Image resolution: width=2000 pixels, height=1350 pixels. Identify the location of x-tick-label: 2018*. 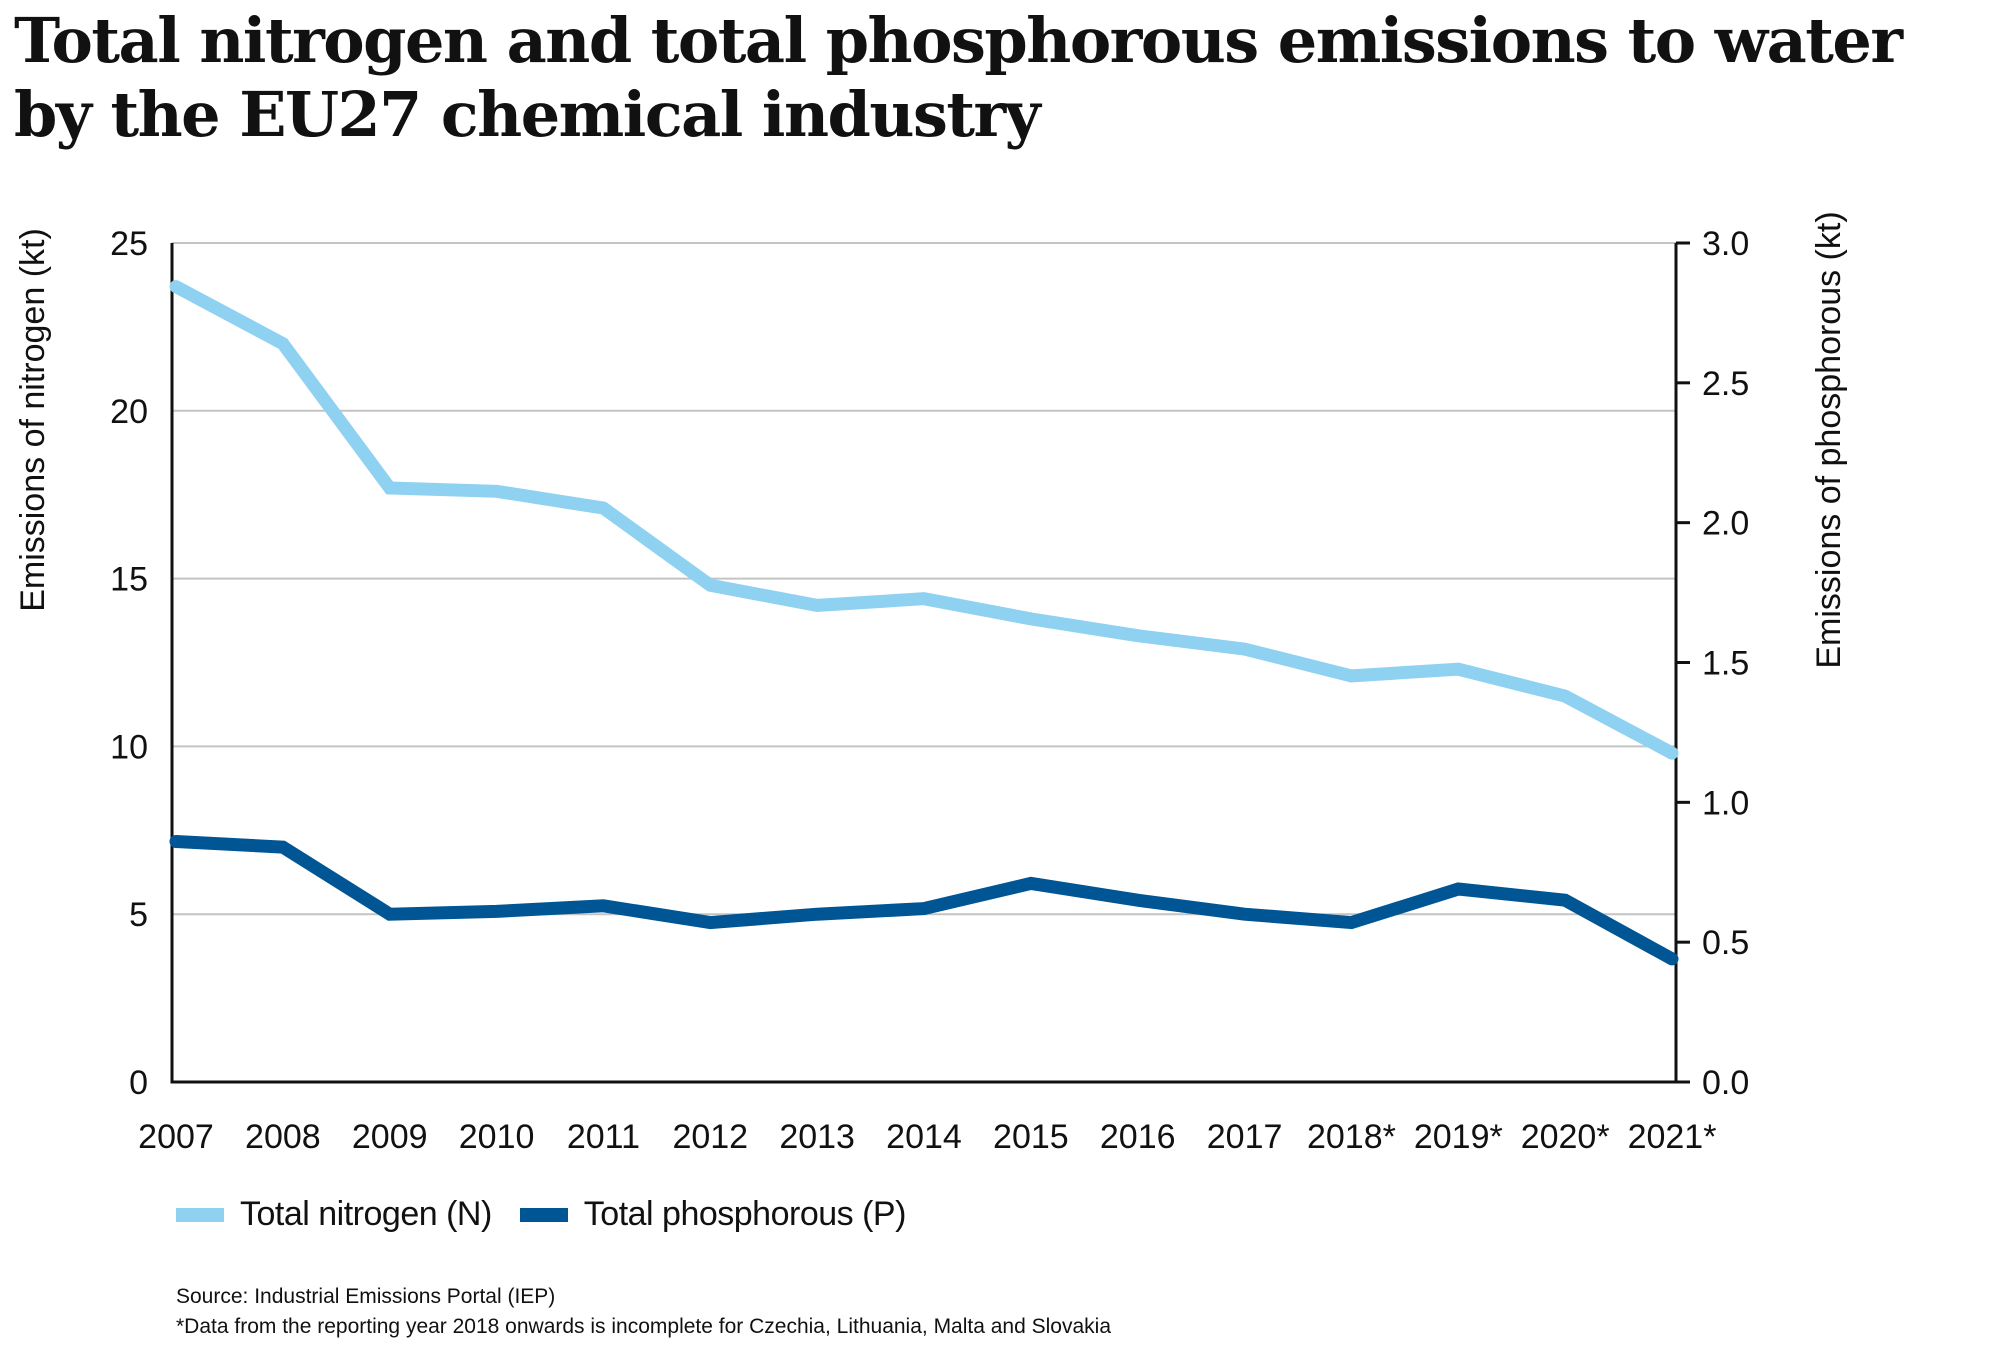
(1351, 1137).